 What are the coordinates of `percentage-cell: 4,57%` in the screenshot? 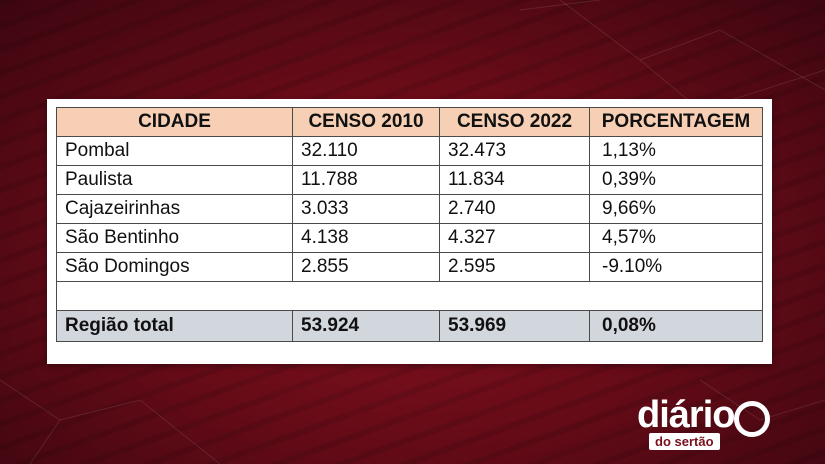 It's located at (676, 238).